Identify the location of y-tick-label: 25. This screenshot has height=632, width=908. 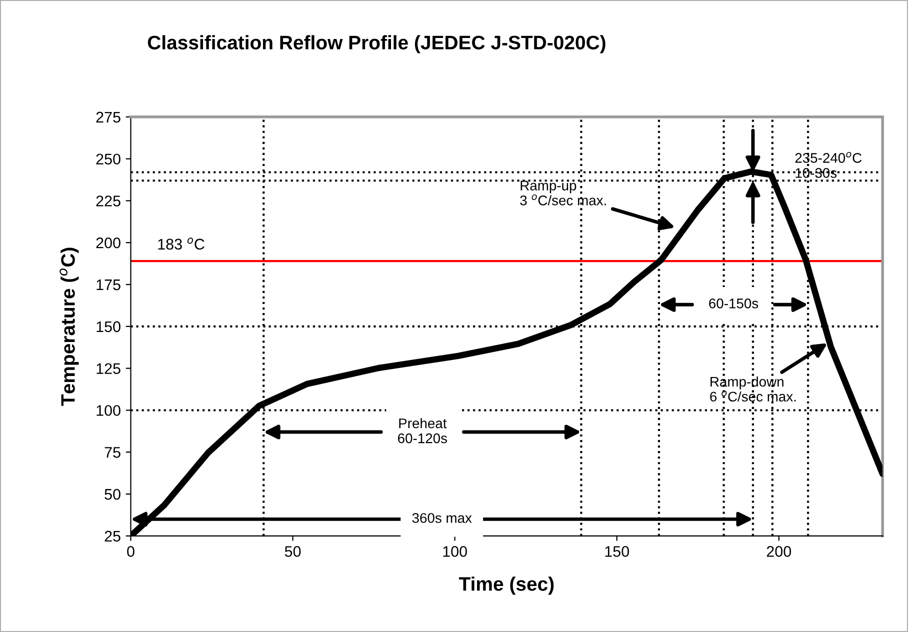
(112, 536).